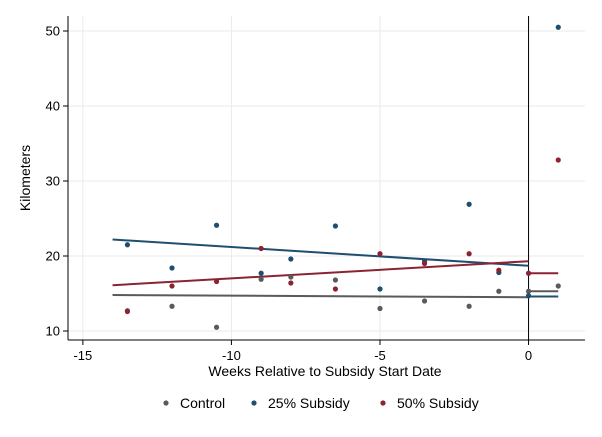 This screenshot has height=437, width=602. What do you see at coordinates (25, 178) in the screenshot?
I see `y-axis-title: Kilometers` at bounding box center [25, 178].